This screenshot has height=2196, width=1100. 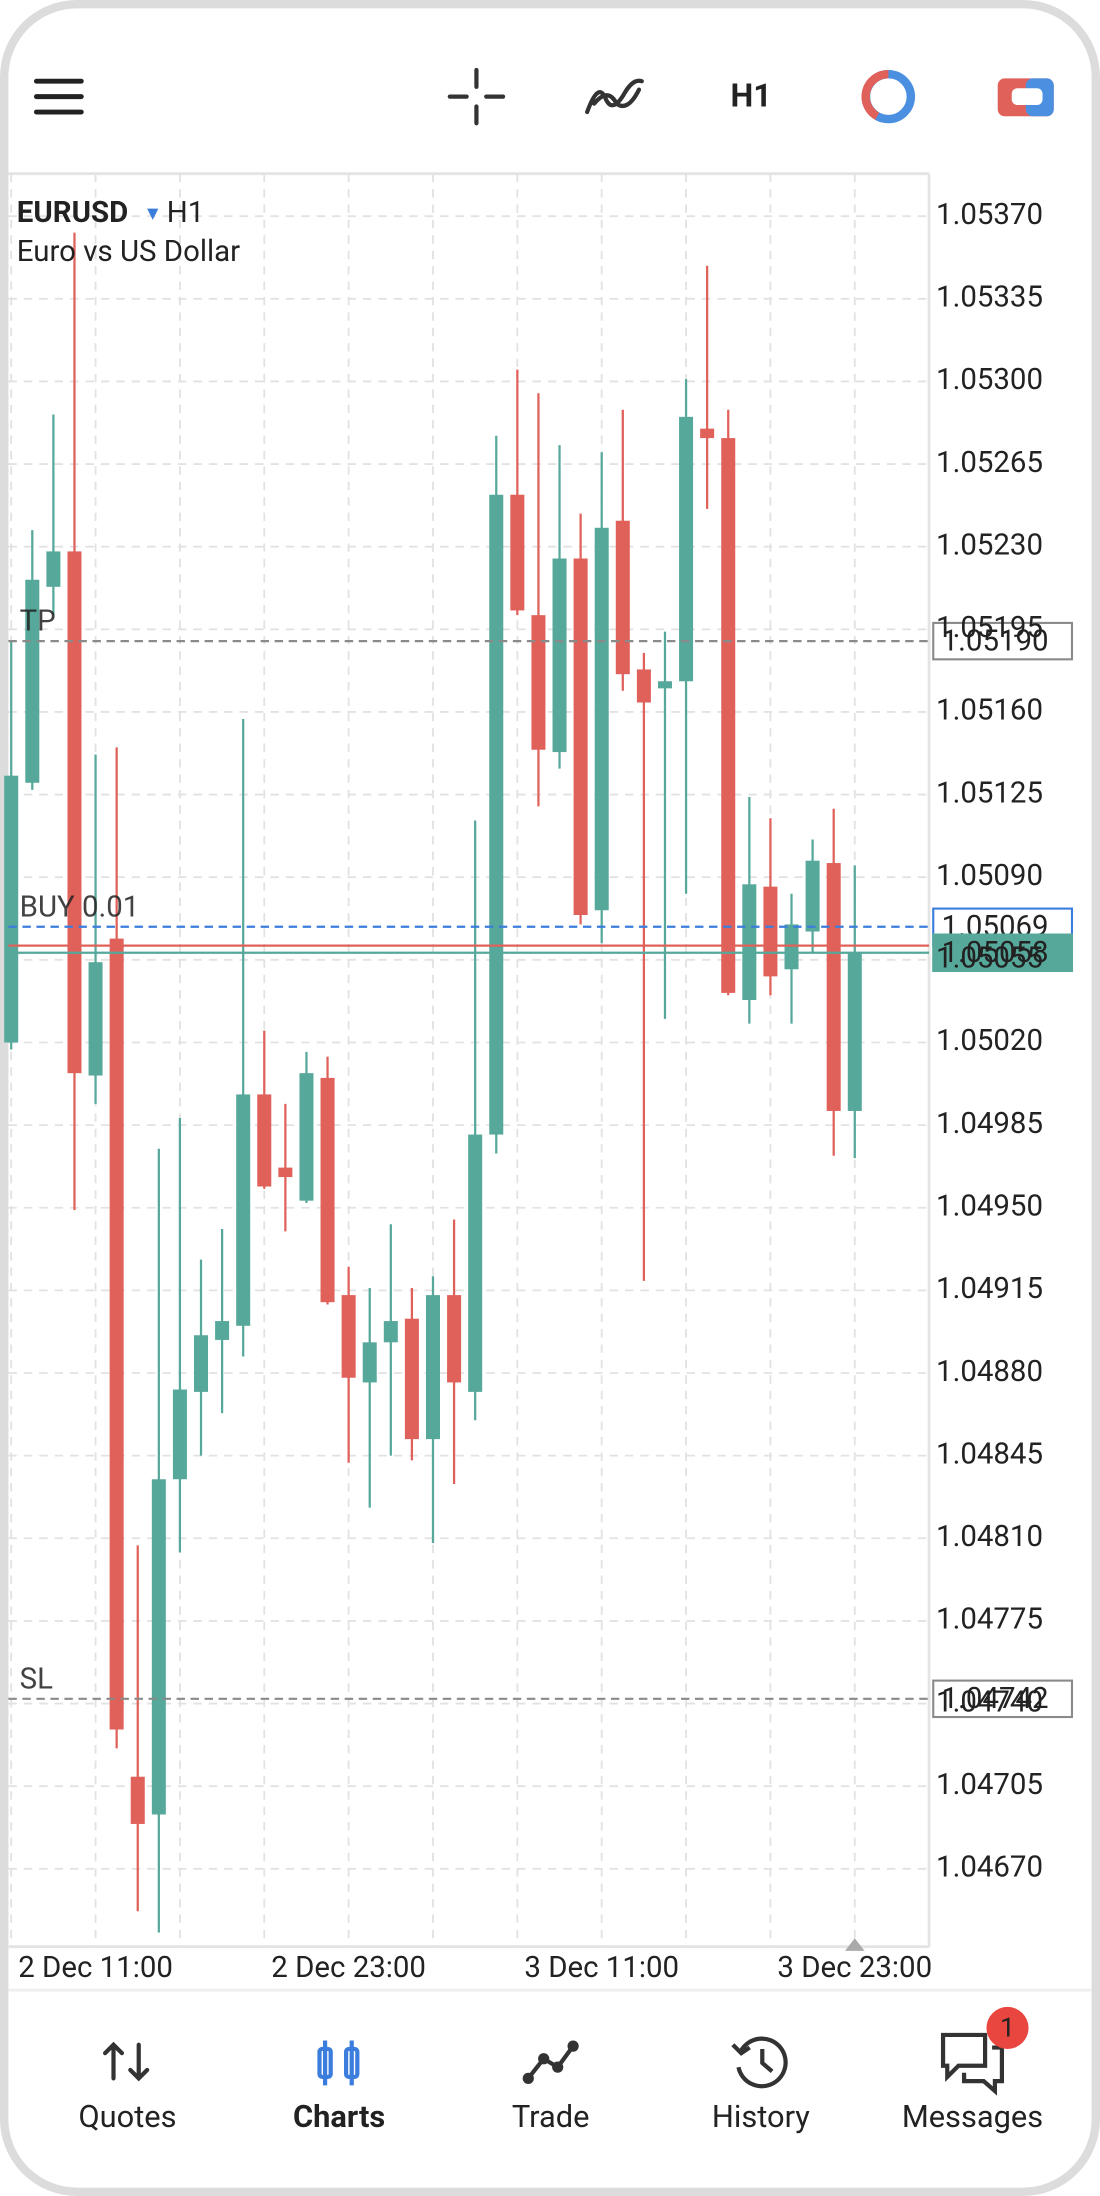 I want to click on level-price-label: 1.05058, so click(x=995, y=953).